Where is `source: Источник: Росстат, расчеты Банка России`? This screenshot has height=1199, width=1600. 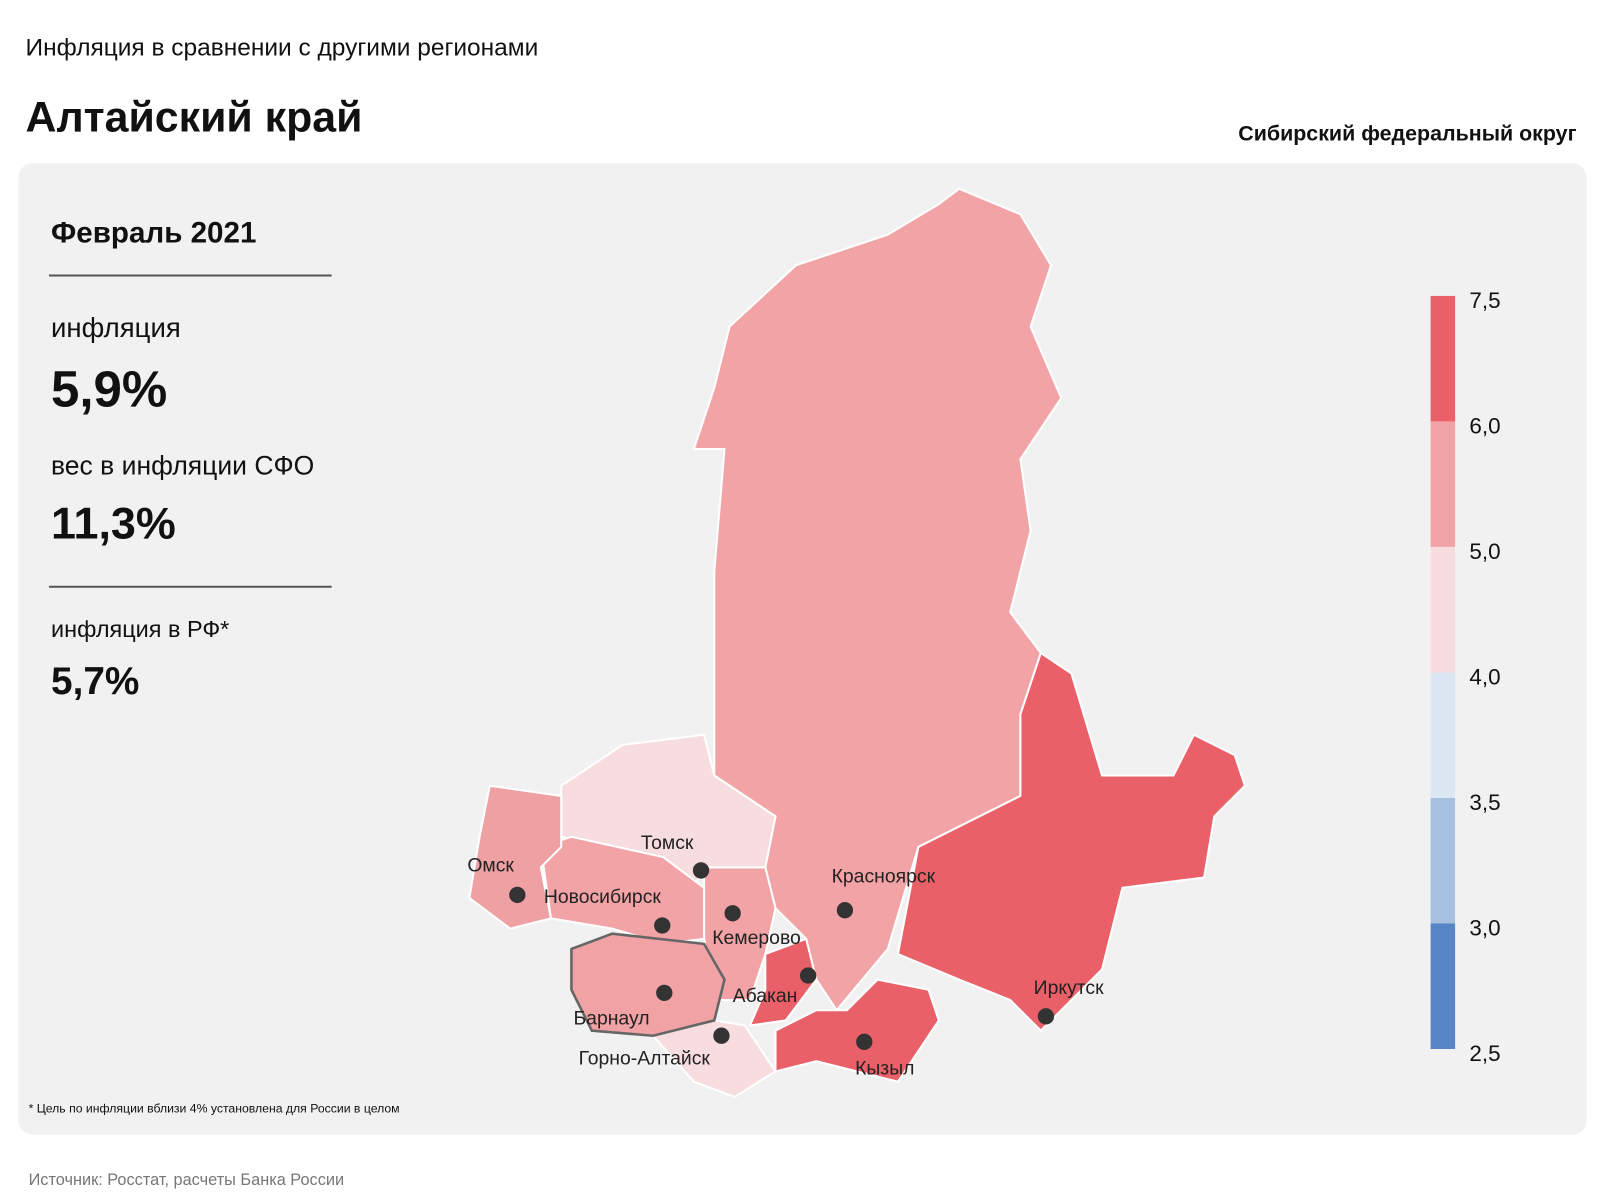 source: Источник: Росстат, расчеты Банка России is located at coordinates (187, 1180).